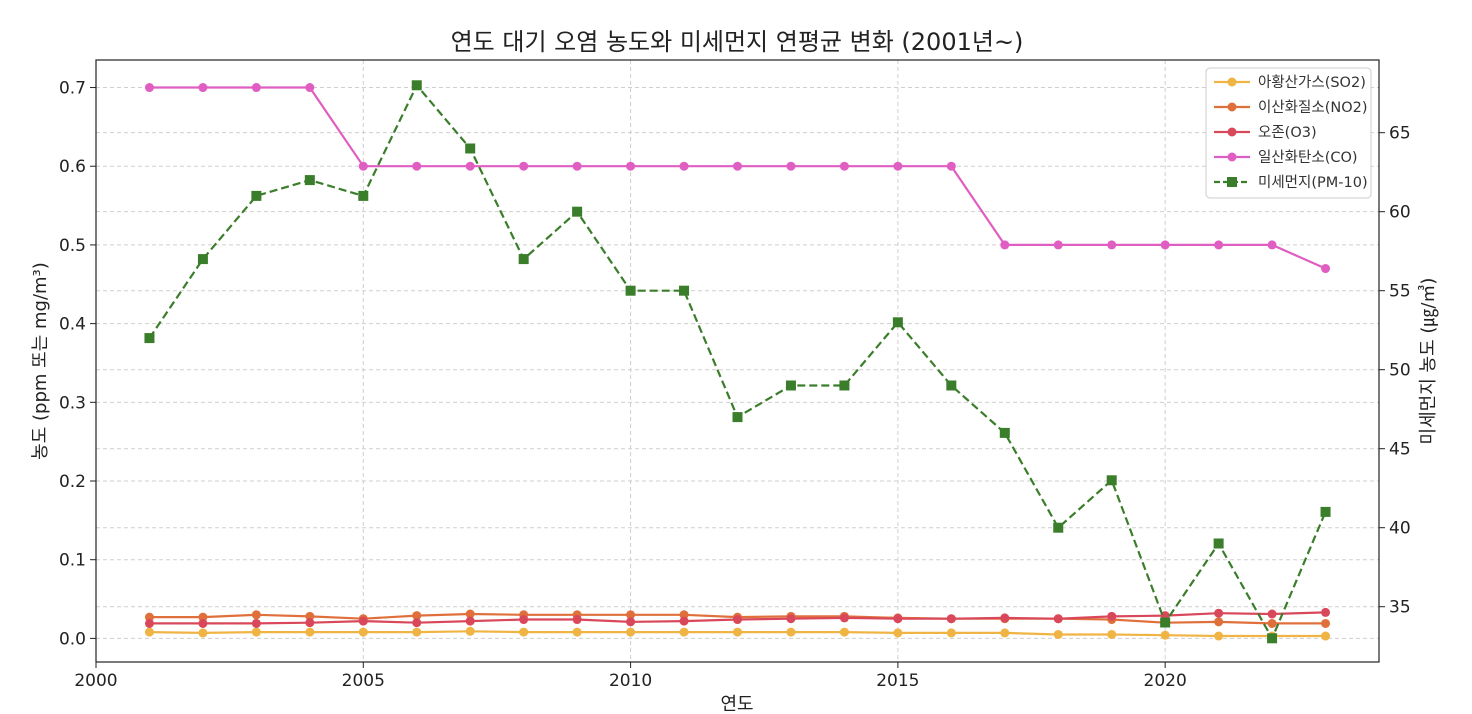 The height and width of the screenshot is (714, 1472). Describe the element at coordinates (72, 561) in the screenshot. I see `y-left-tick-label: 0.1` at that location.